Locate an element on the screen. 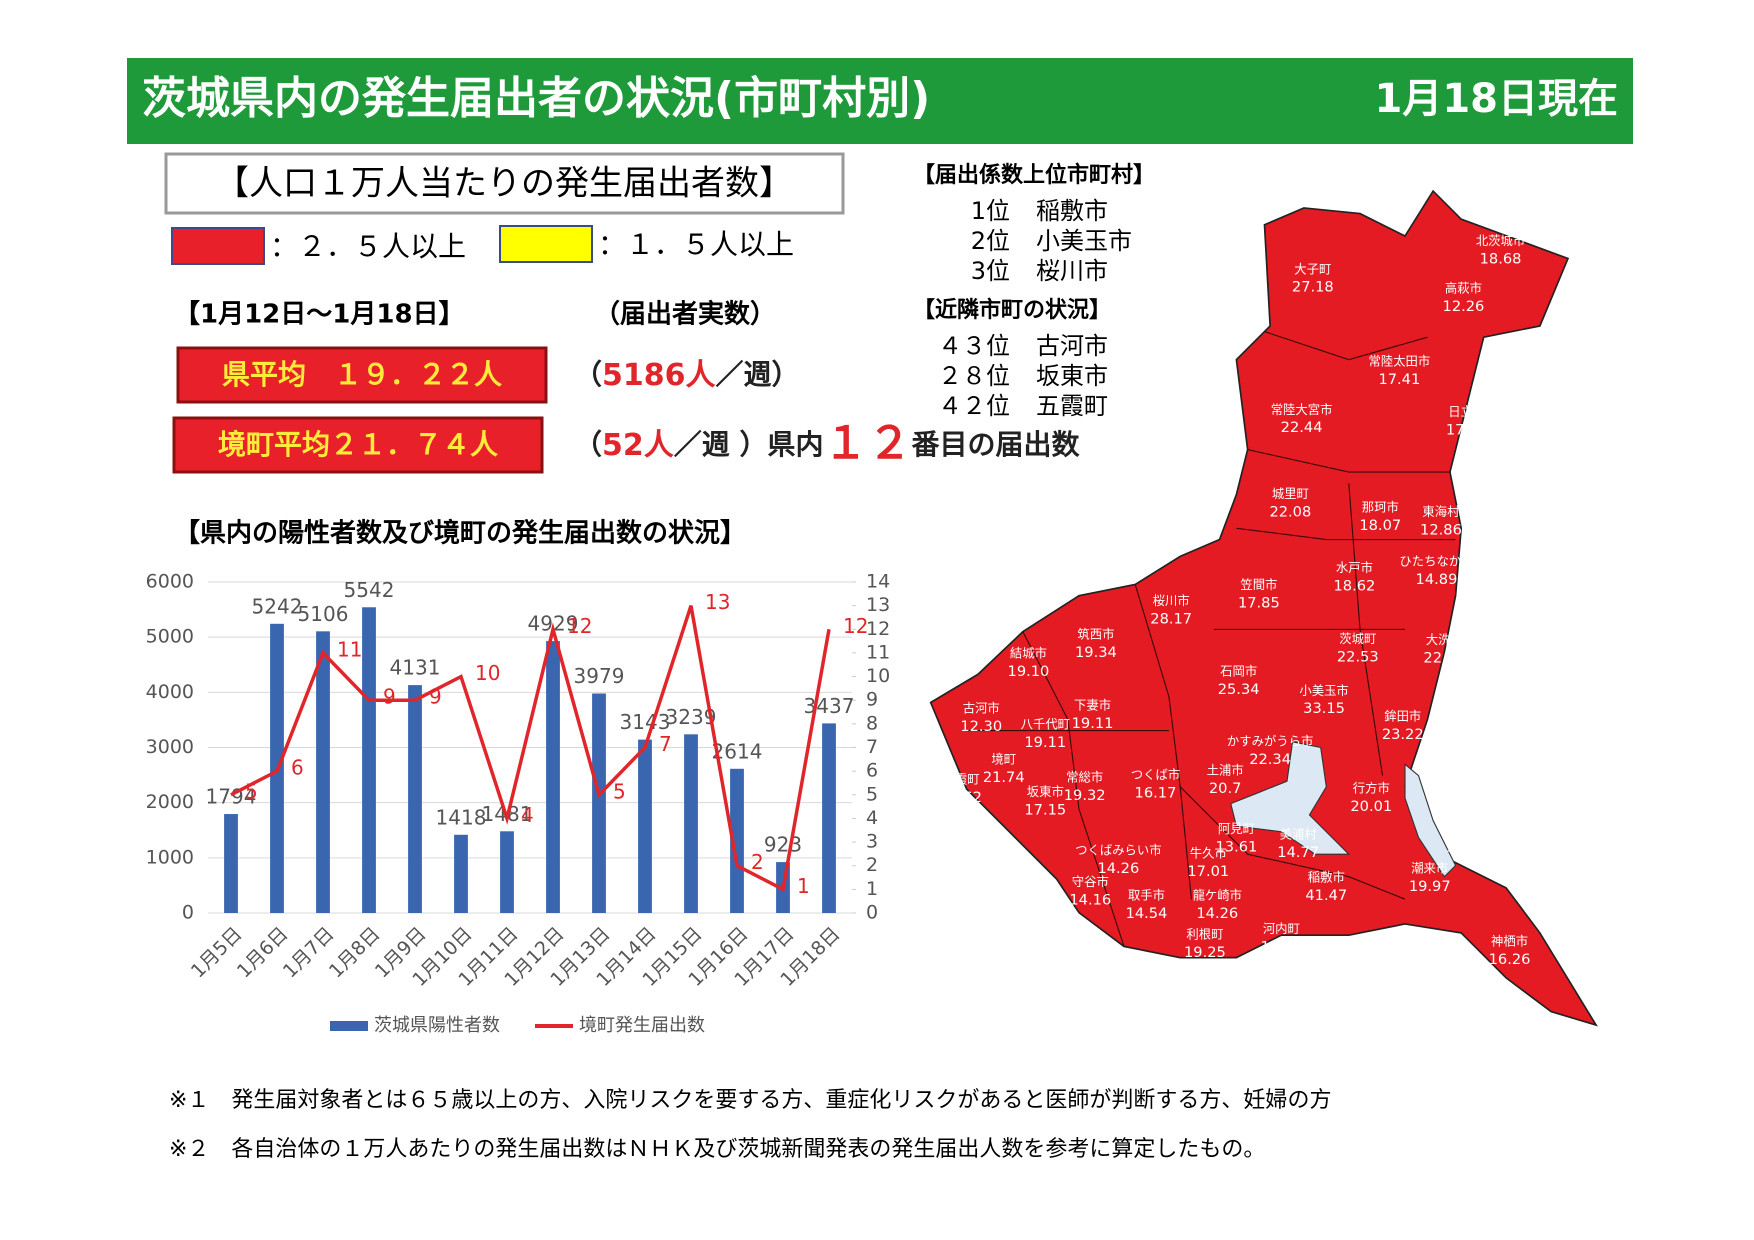 This screenshot has height=1240, width=1754. municipality-value: 17.85 is located at coordinates (1259, 603).